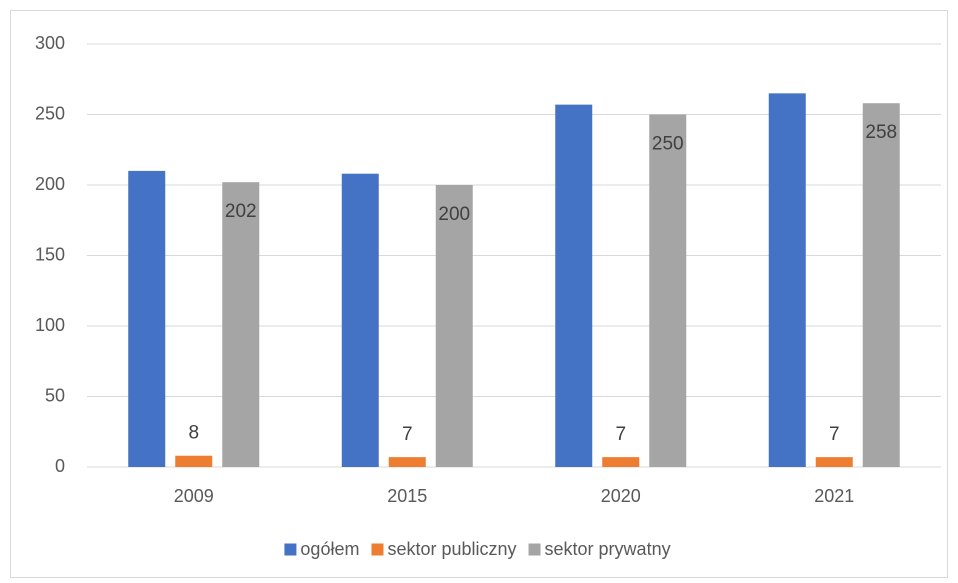 The width and height of the screenshot is (958, 583). What do you see at coordinates (194, 496) in the screenshot?
I see `x-tick-label: 2009` at bounding box center [194, 496].